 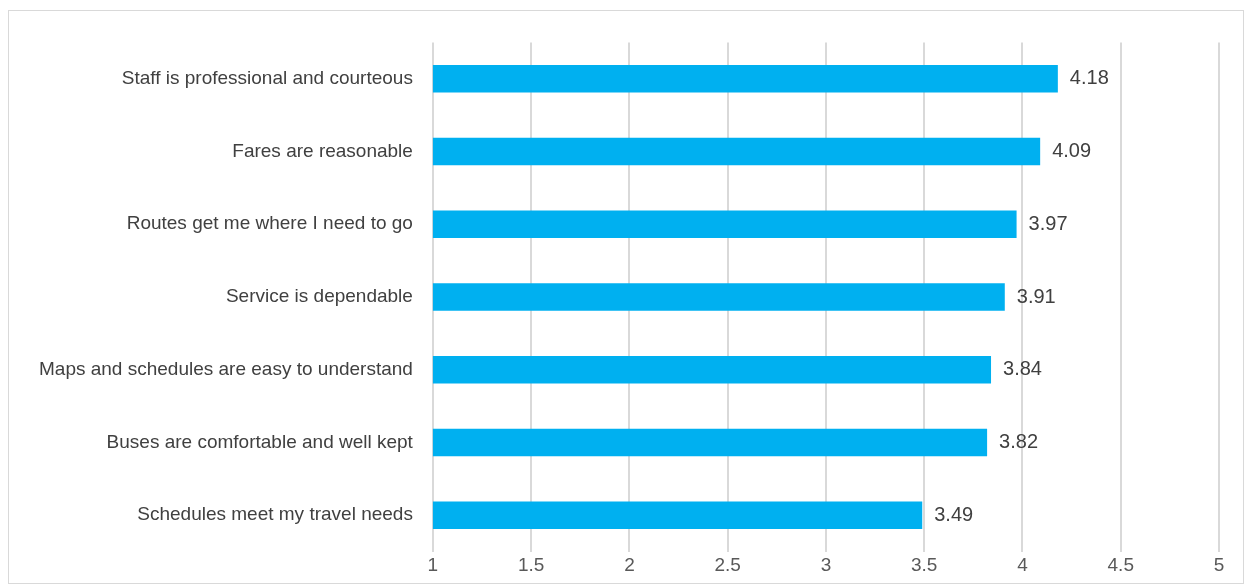 What do you see at coordinates (727, 565) in the screenshot?
I see `x-tick-label: 2.5` at bounding box center [727, 565].